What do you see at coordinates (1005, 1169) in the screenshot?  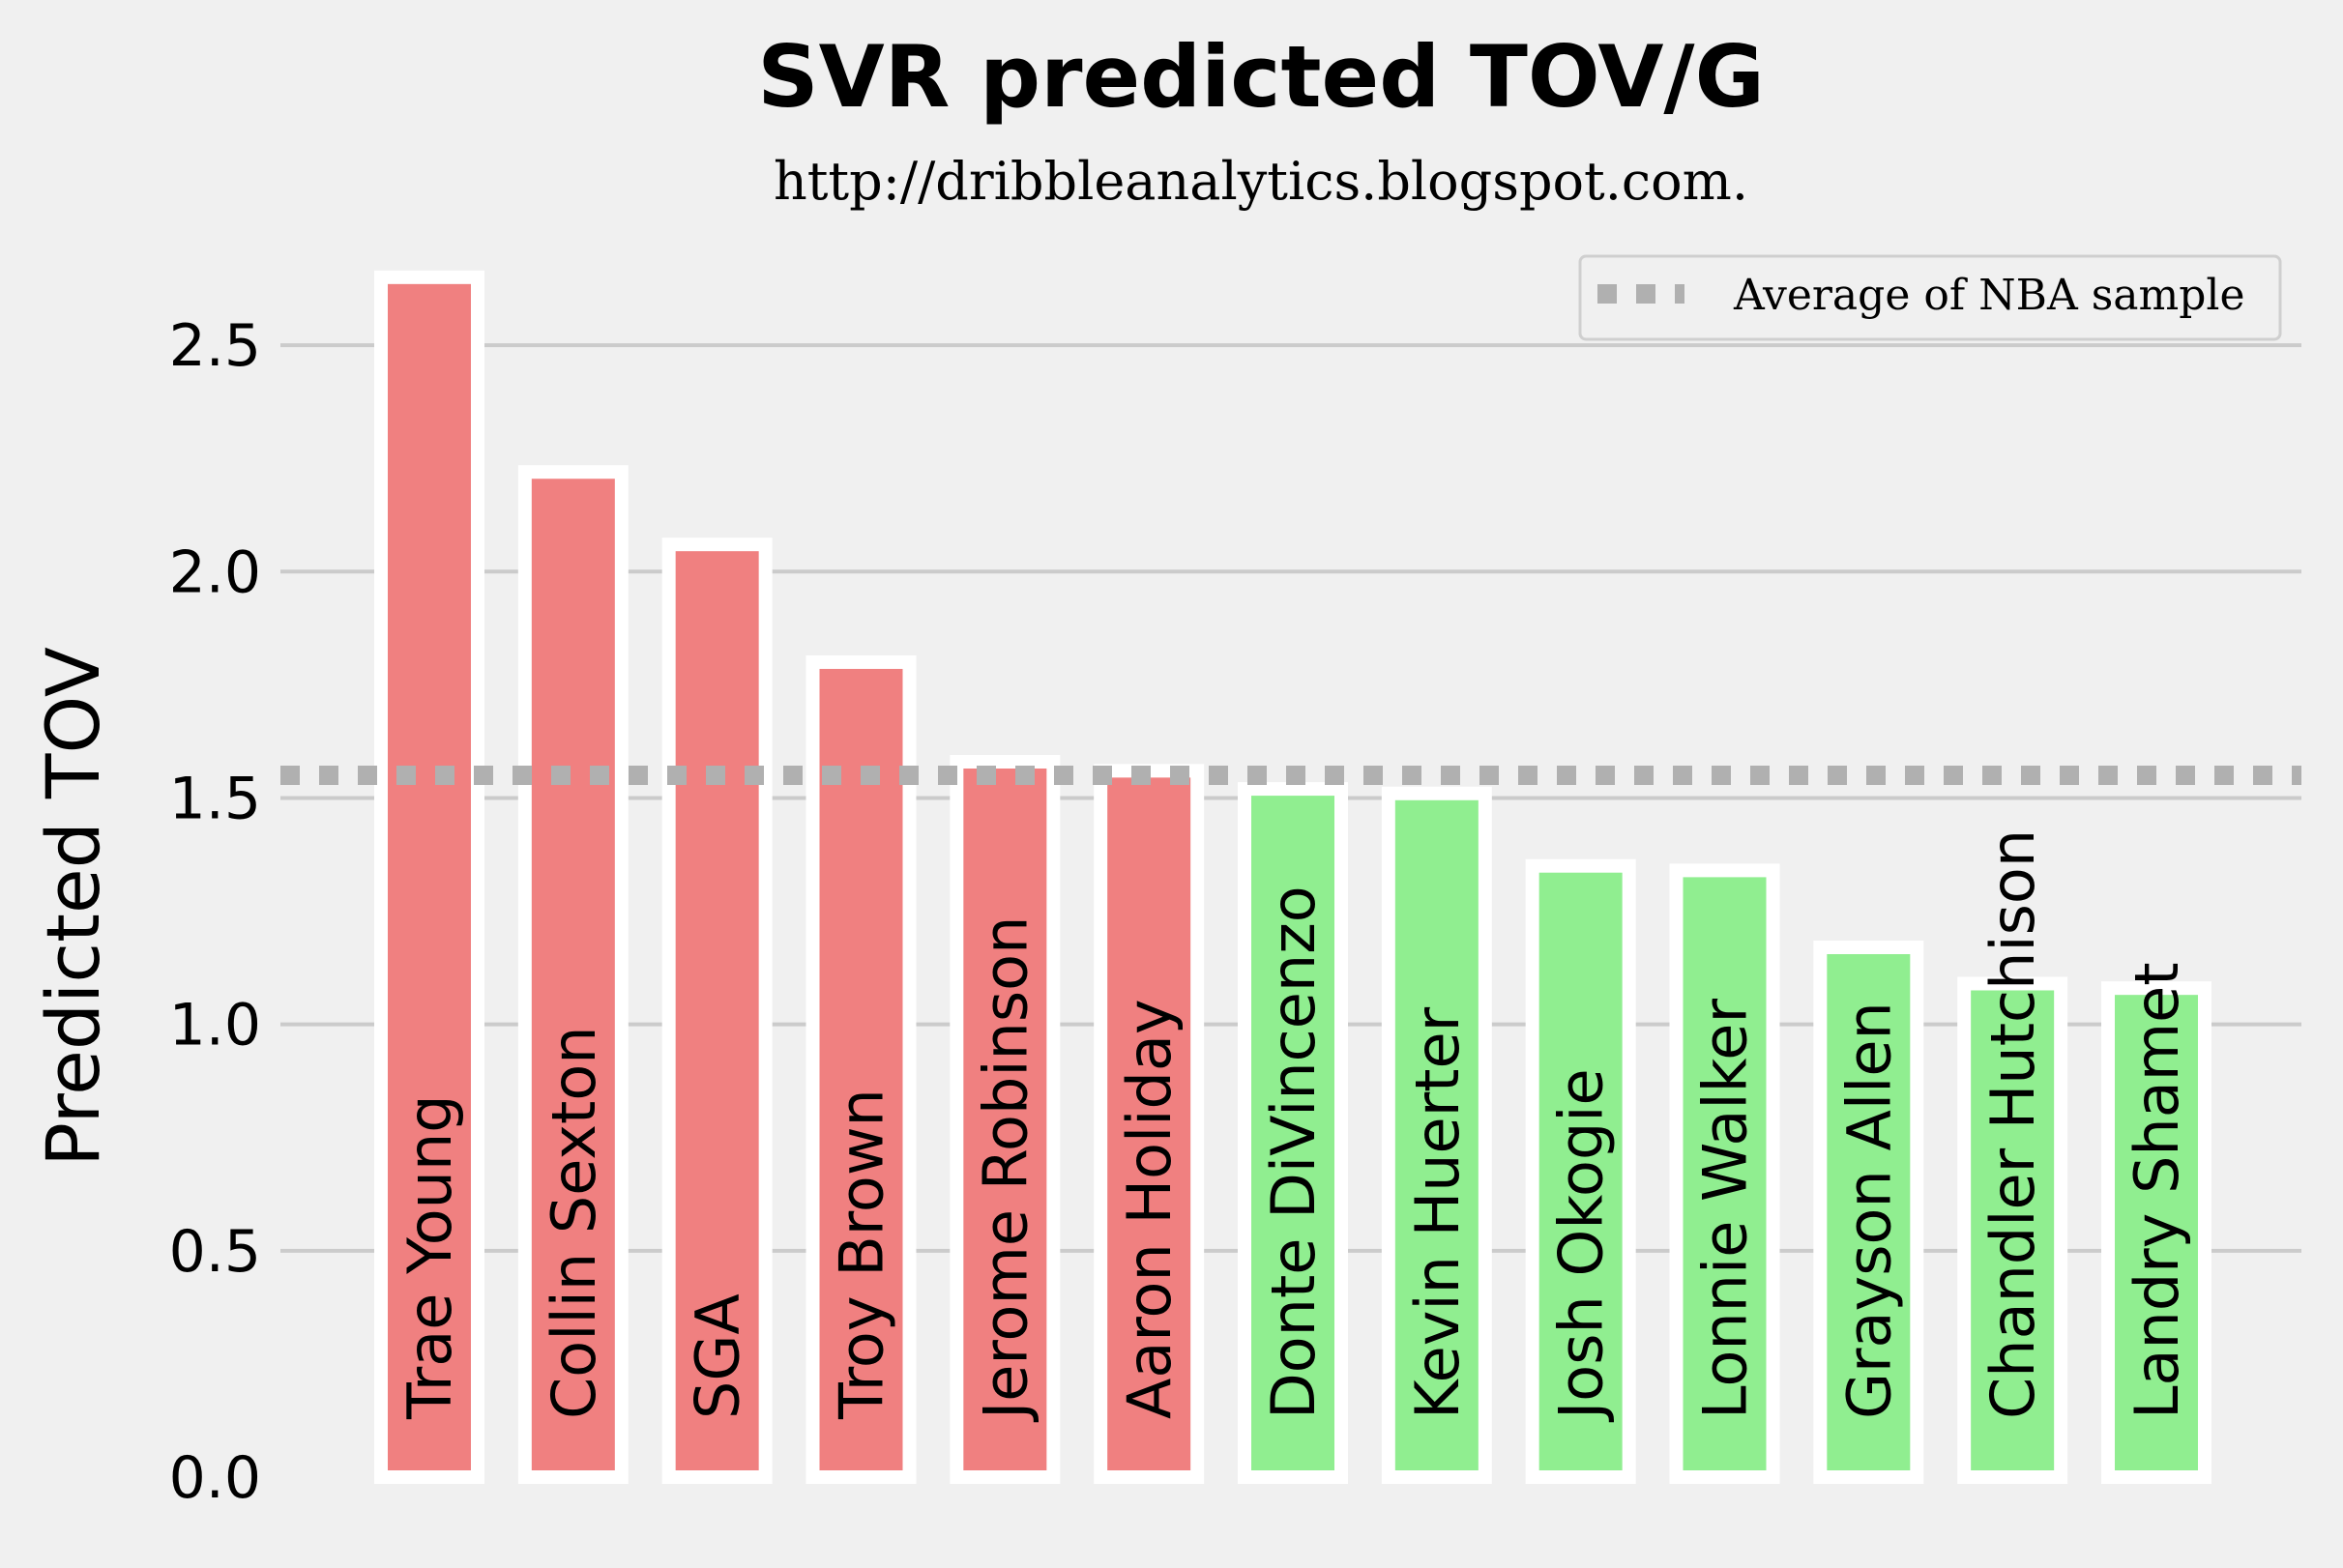 I see `bar-label: Jerome Robinson` at bounding box center [1005, 1169].